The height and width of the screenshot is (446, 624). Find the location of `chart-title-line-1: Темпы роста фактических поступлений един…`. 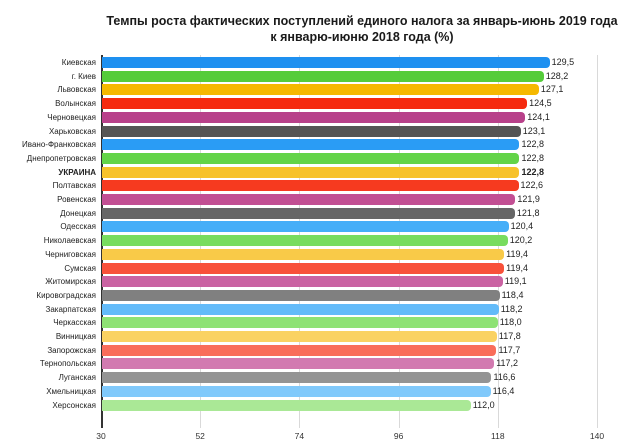

chart-title-line-1: Темпы роста фактических поступлений един… is located at coordinates (362, 21).